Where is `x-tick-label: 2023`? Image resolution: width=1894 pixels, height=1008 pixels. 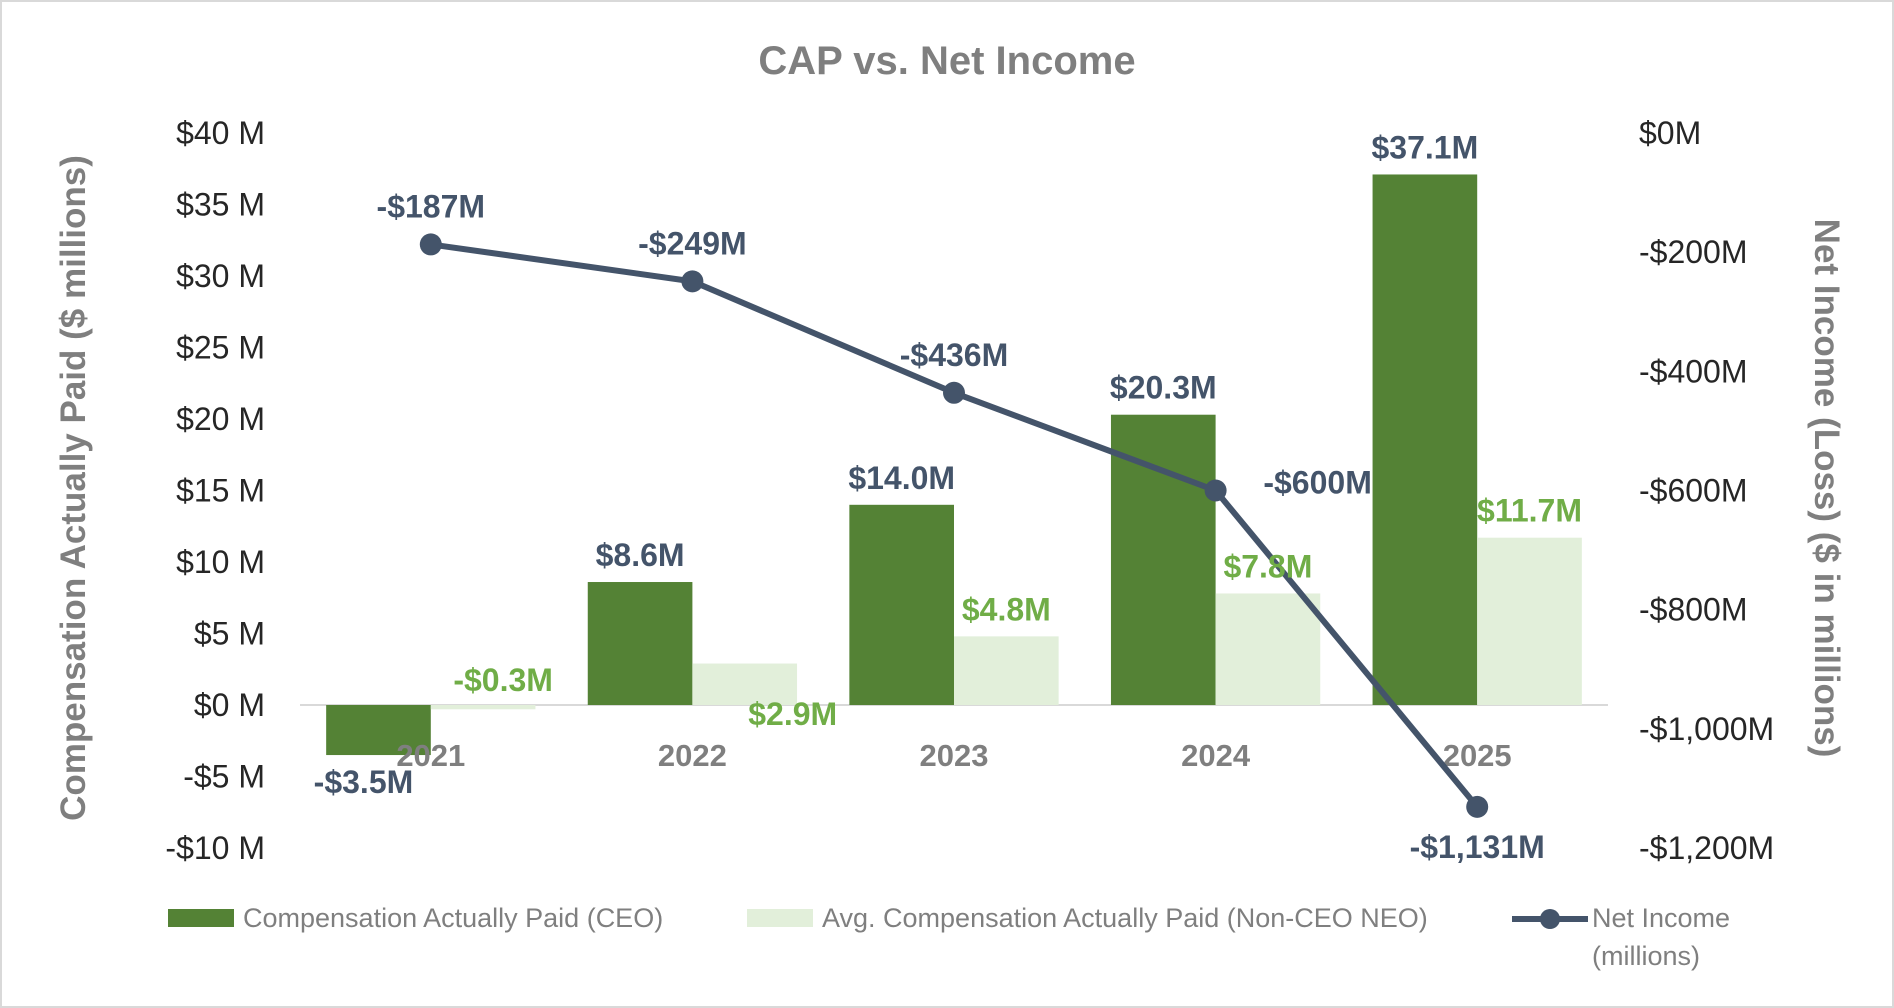 x-tick-label: 2023 is located at coordinates (954, 755).